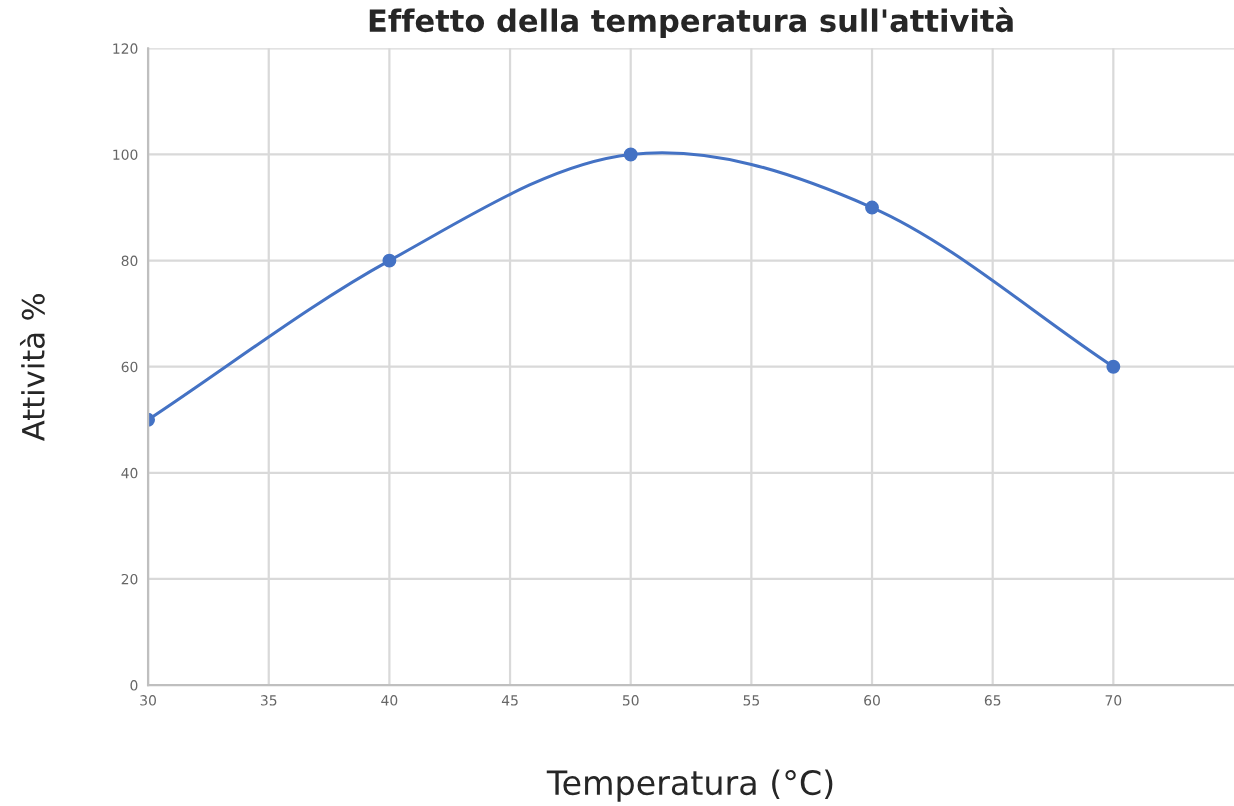 Image resolution: width=1234 pixels, height=806 pixels. I want to click on y-axis-title: Attività %, so click(32, 367).